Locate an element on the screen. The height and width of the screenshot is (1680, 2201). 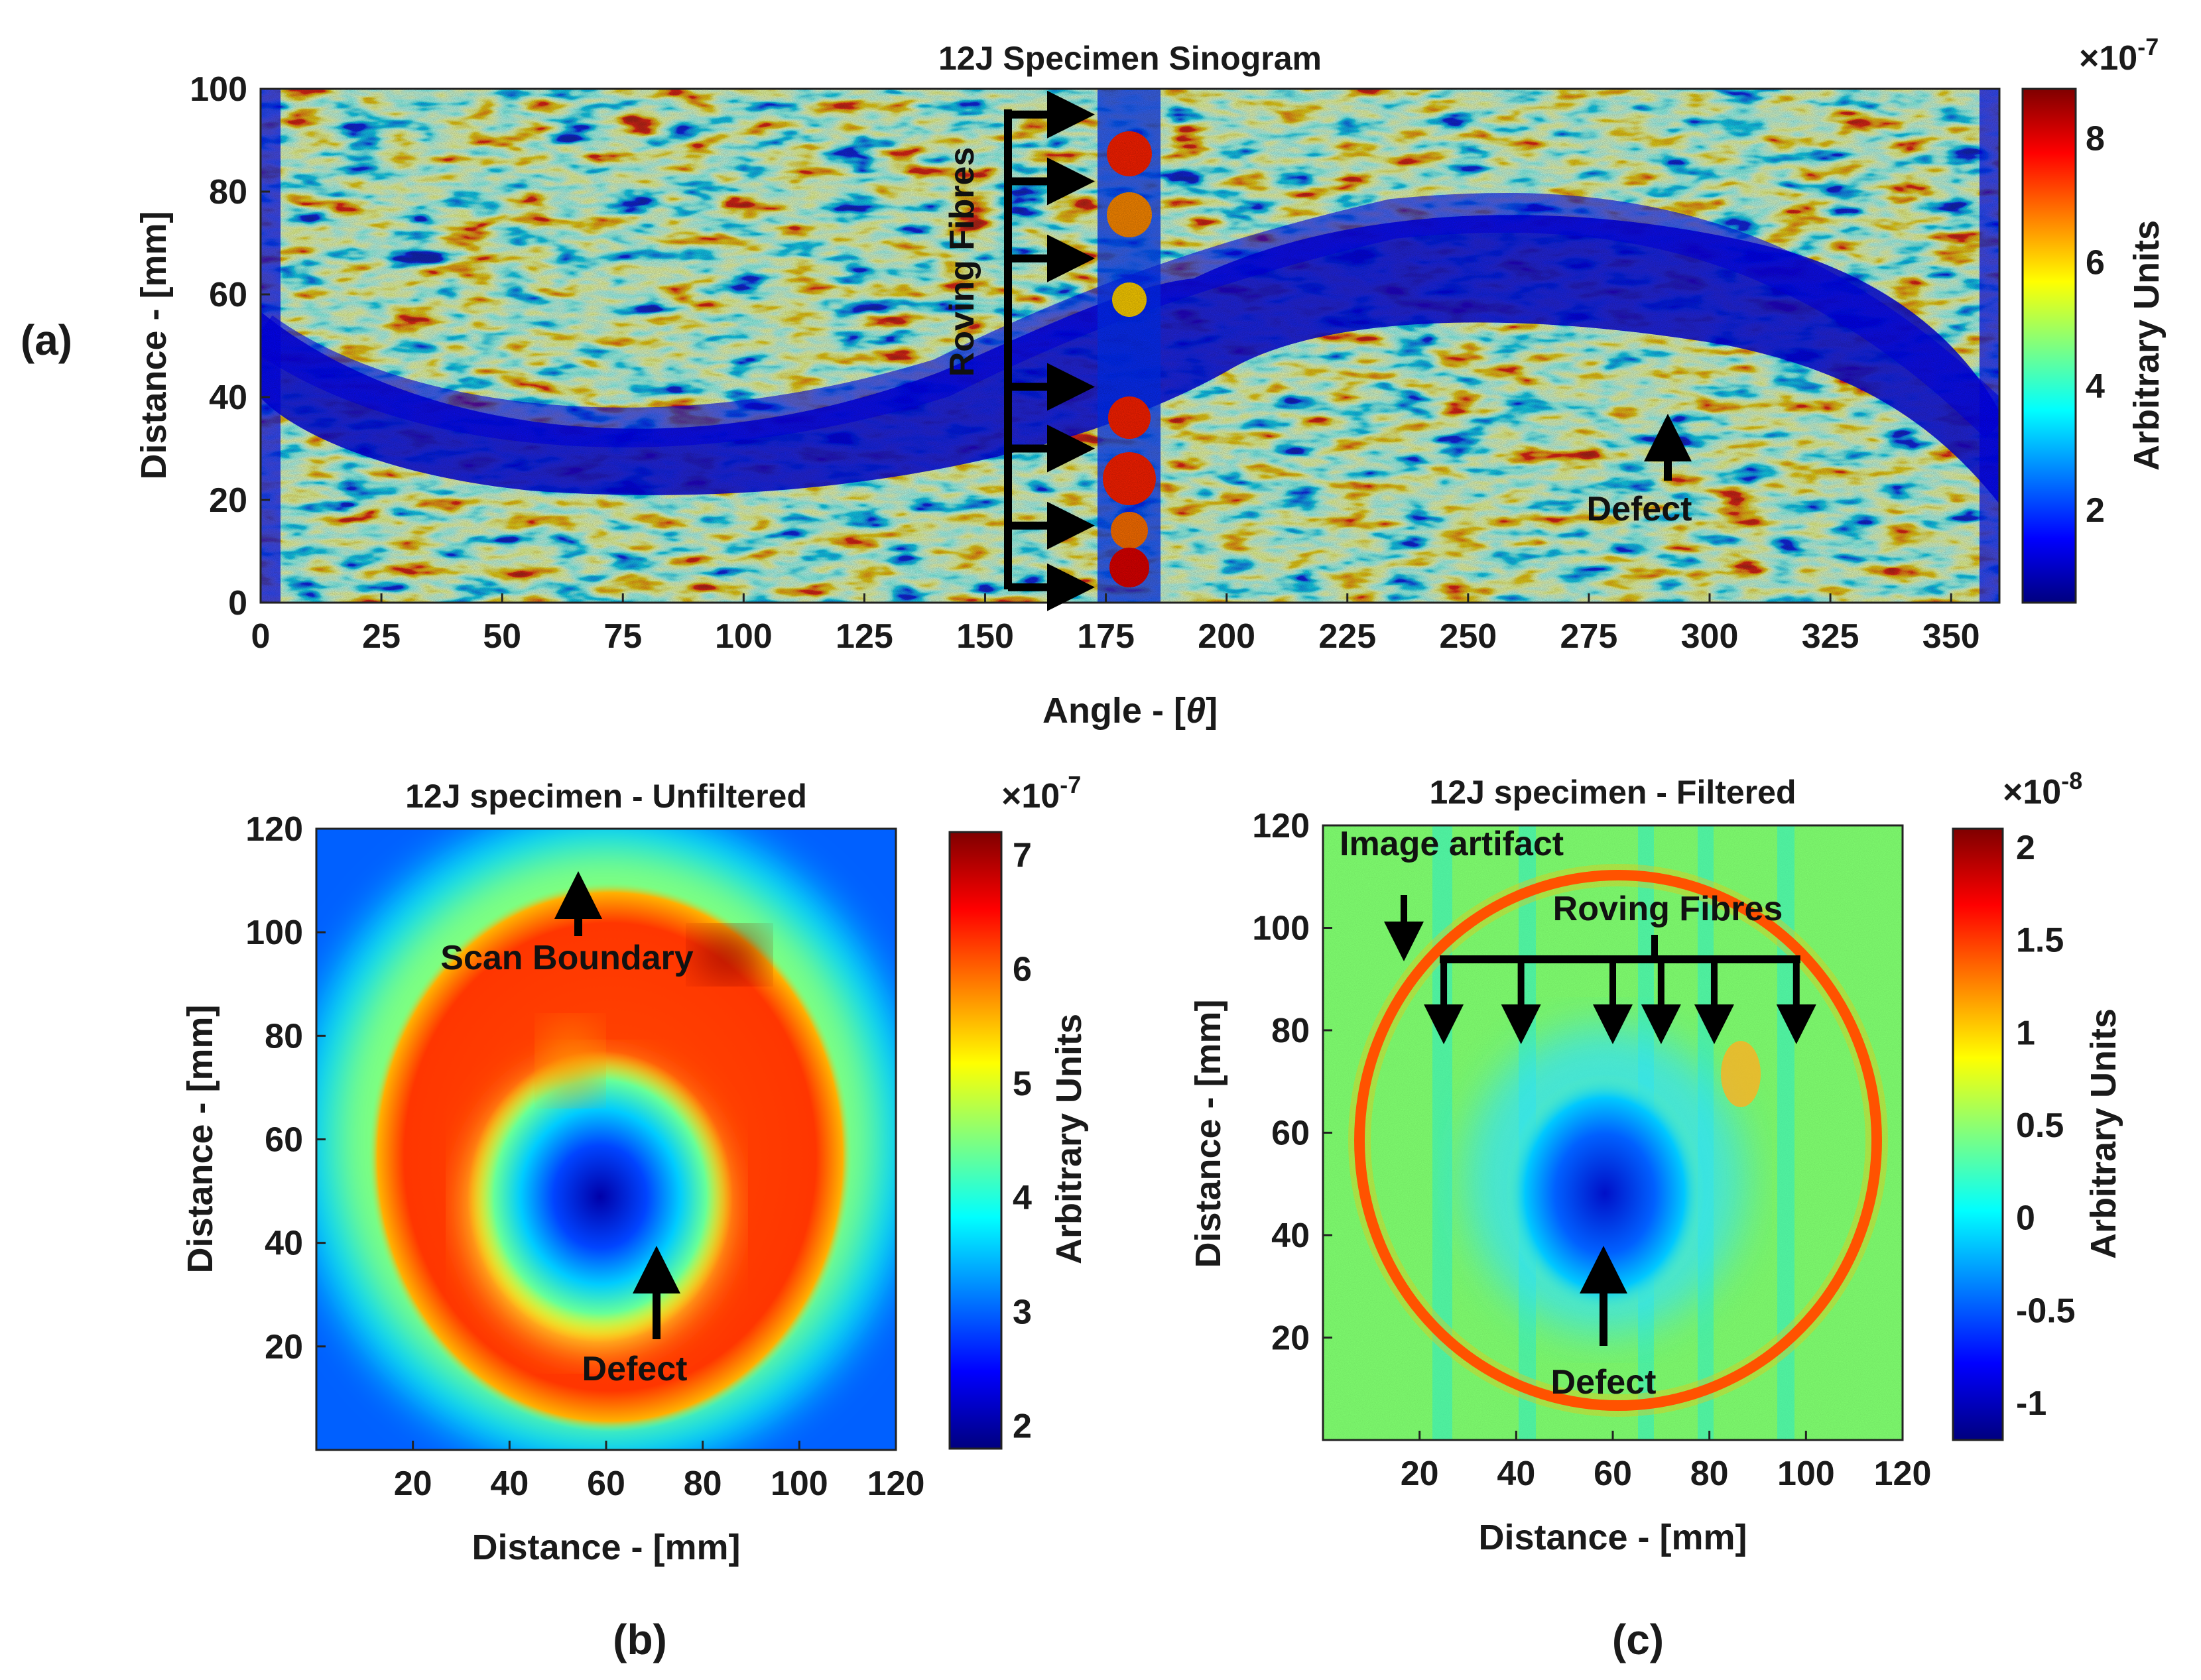
colorbar-tick-label: -1 is located at coordinates (2031, 1403).